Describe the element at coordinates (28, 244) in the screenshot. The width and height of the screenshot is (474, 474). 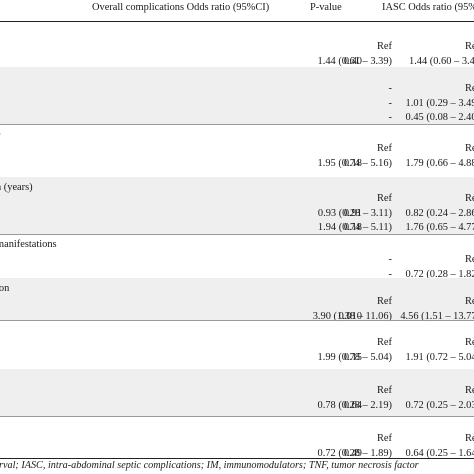
I see `variable-label: manifestations` at that location.